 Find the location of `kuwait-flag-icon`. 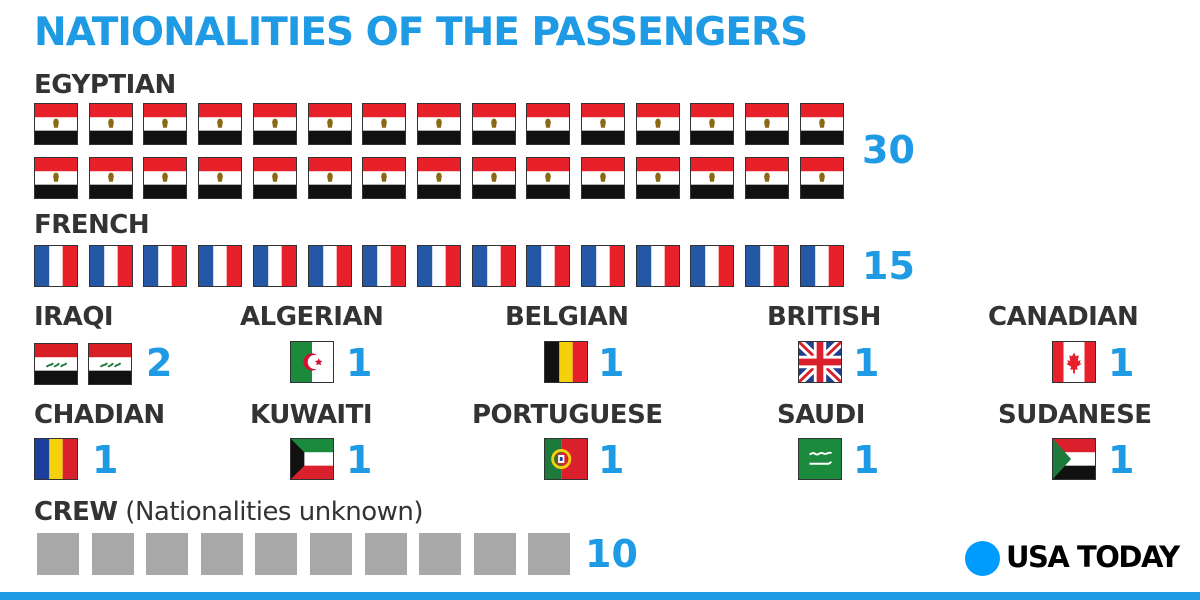

kuwait-flag-icon is located at coordinates (312, 459).